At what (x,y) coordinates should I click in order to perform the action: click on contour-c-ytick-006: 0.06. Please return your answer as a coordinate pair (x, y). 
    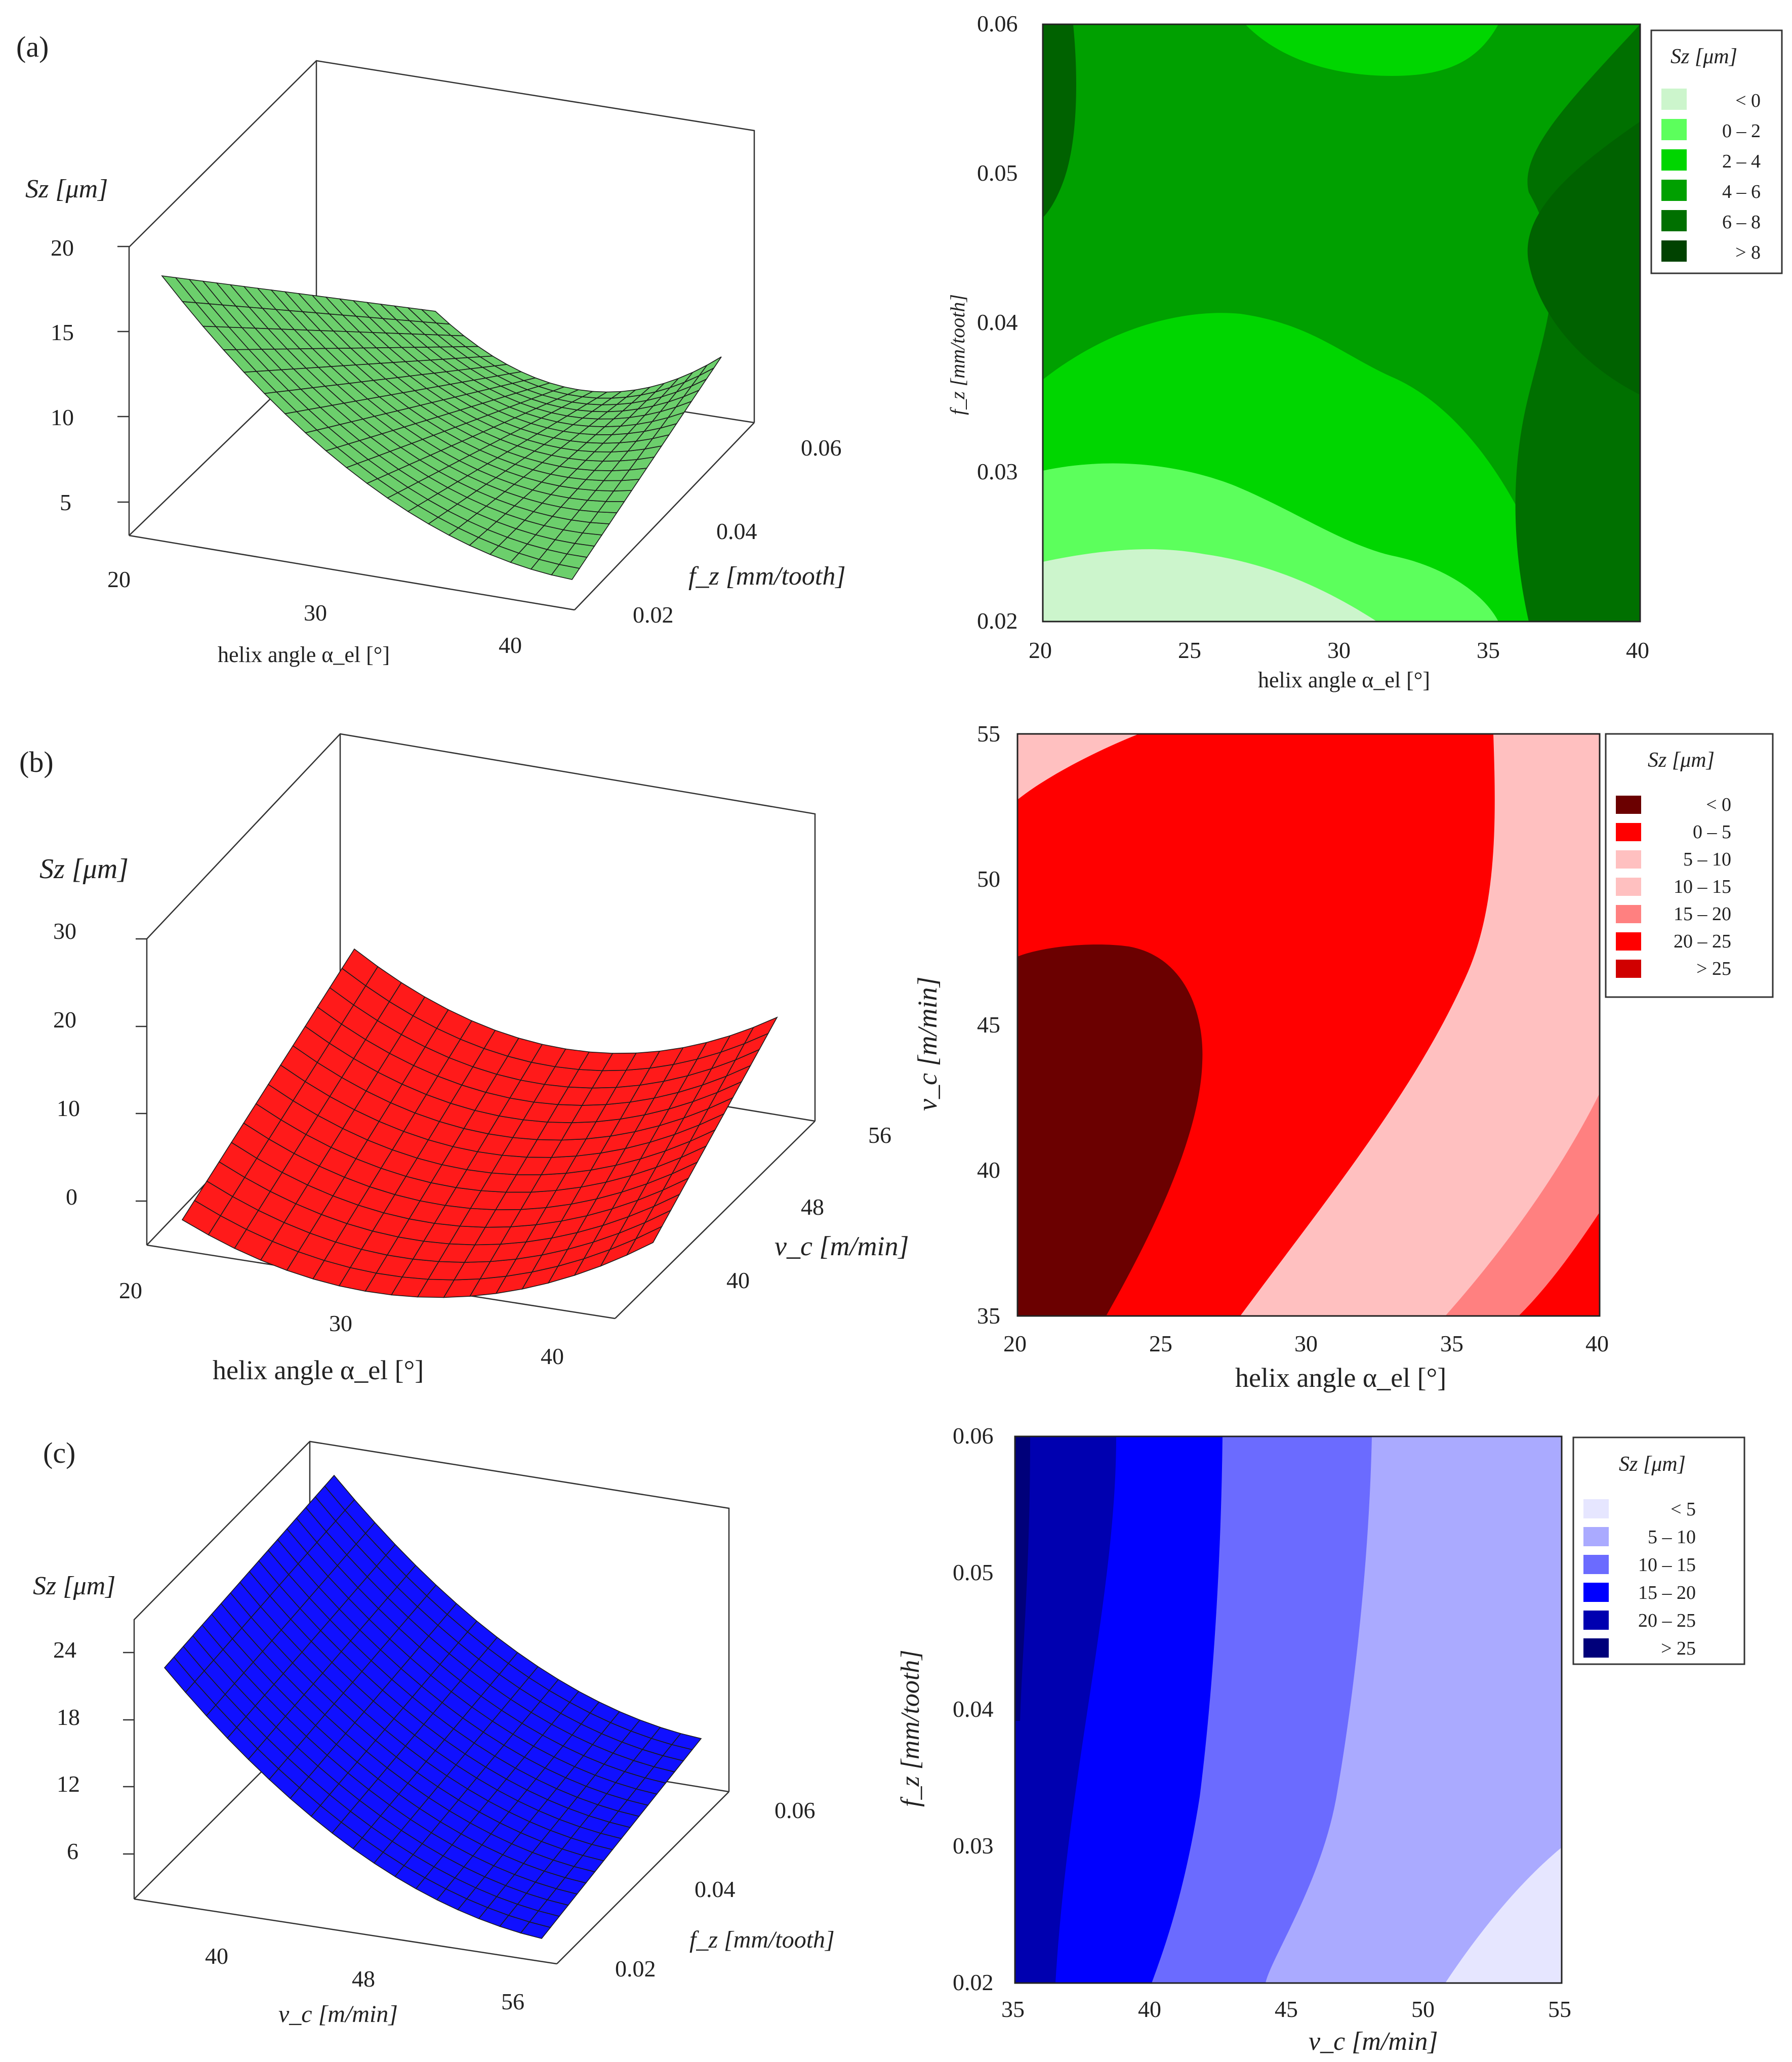
    Looking at the image, I should click on (973, 1436).